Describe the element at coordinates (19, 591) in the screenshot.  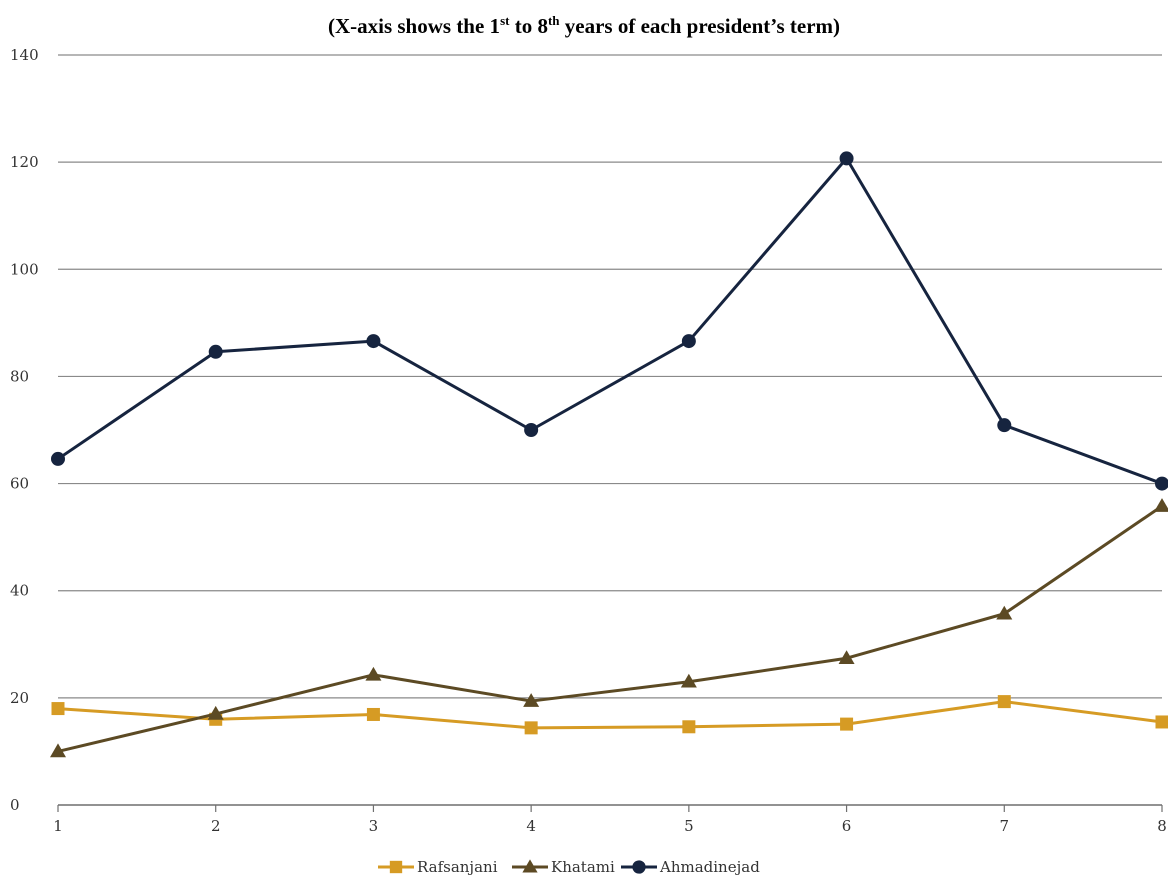
I see `y-tick-label: 40` at that location.